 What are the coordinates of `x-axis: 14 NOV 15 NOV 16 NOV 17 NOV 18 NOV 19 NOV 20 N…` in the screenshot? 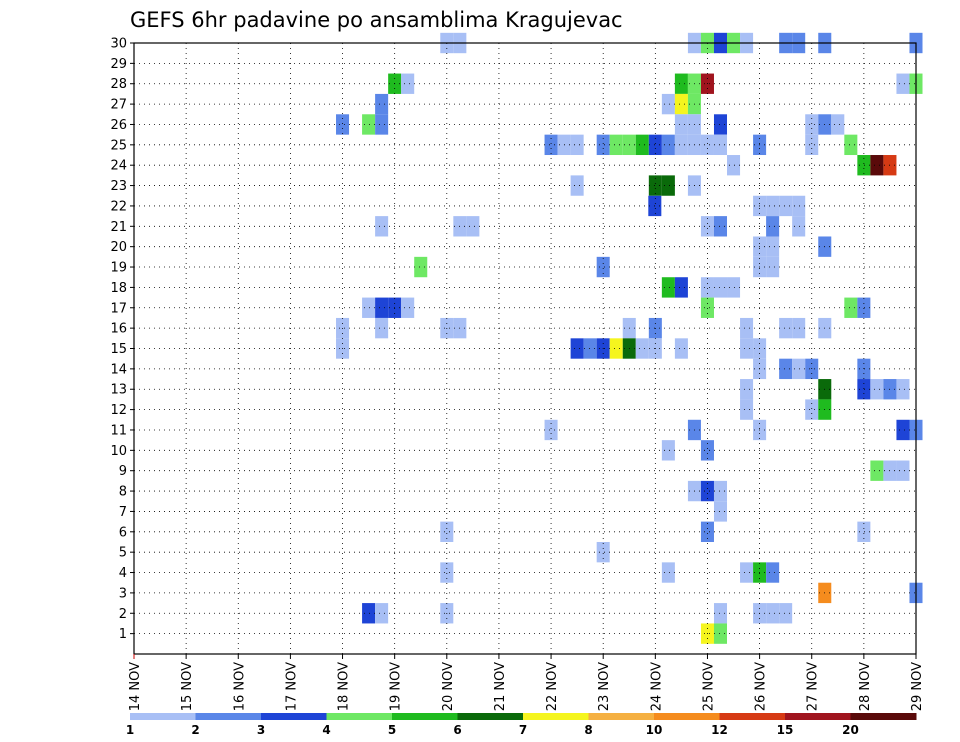 It's located at (526, 682).